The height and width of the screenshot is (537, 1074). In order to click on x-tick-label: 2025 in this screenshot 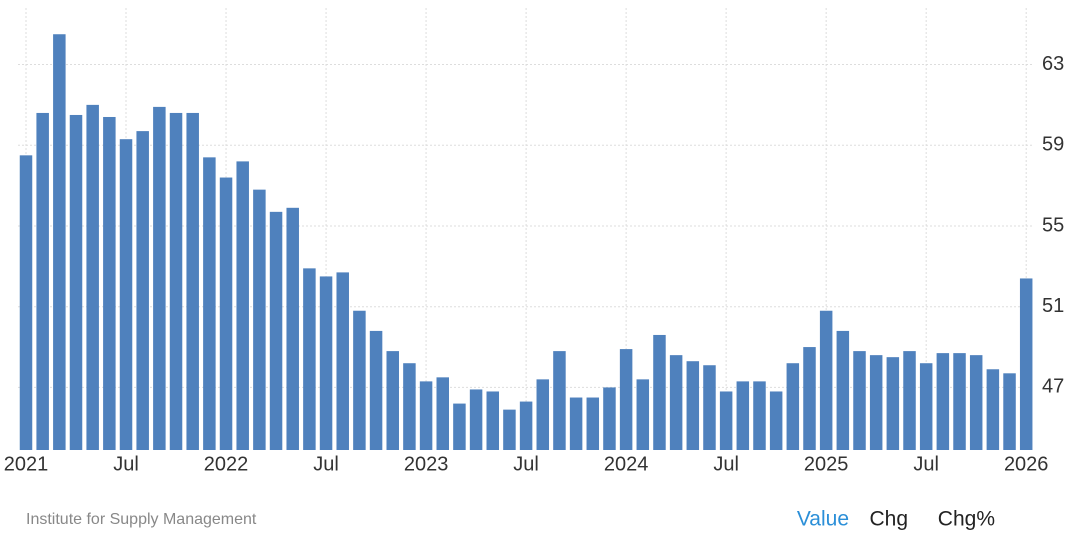, I will do `click(826, 464)`.